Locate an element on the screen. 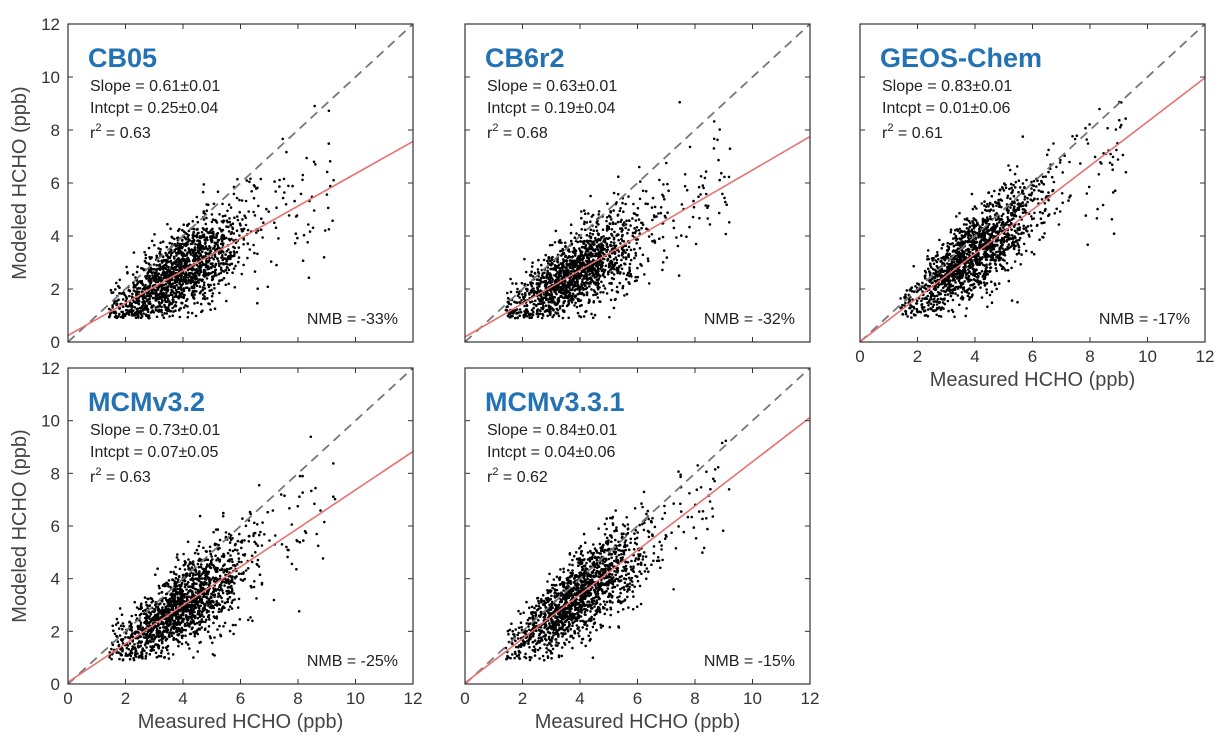  y-tick-label: 0 is located at coordinates (55, 342).